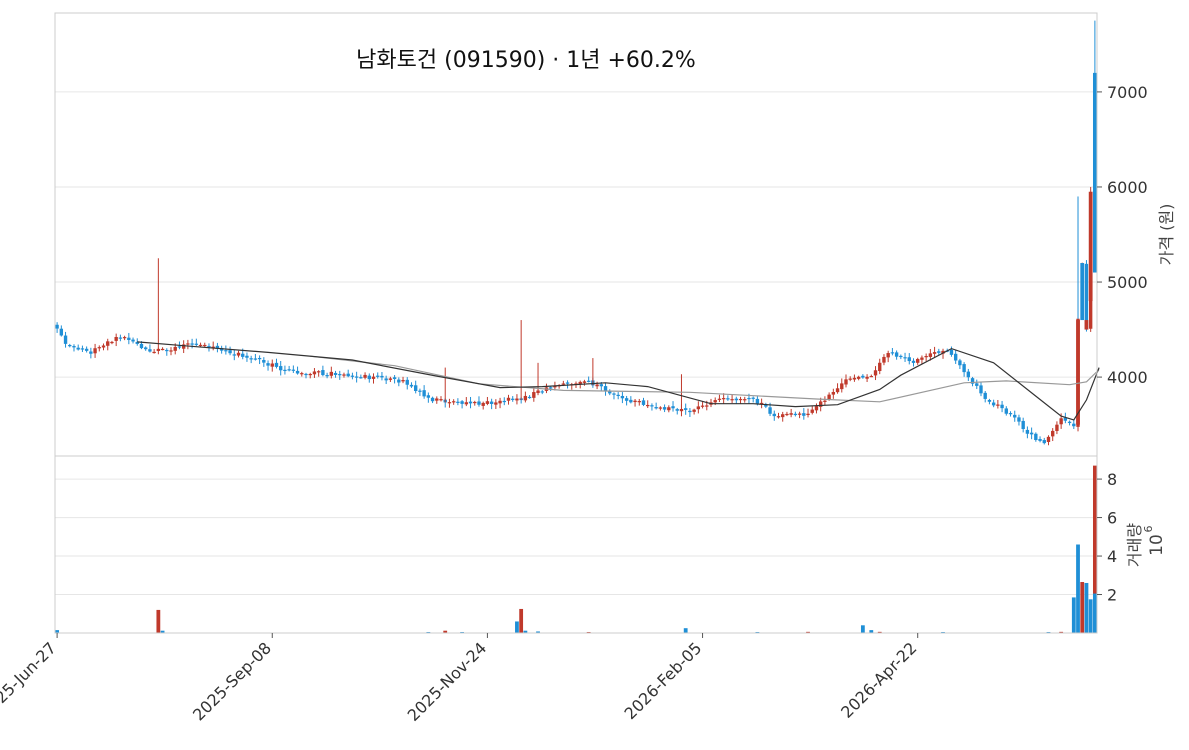 The width and height of the screenshot is (1189, 750). What do you see at coordinates (618, 381) in the screenshot?
I see `moving-averages` at bounding box center [618, 381].